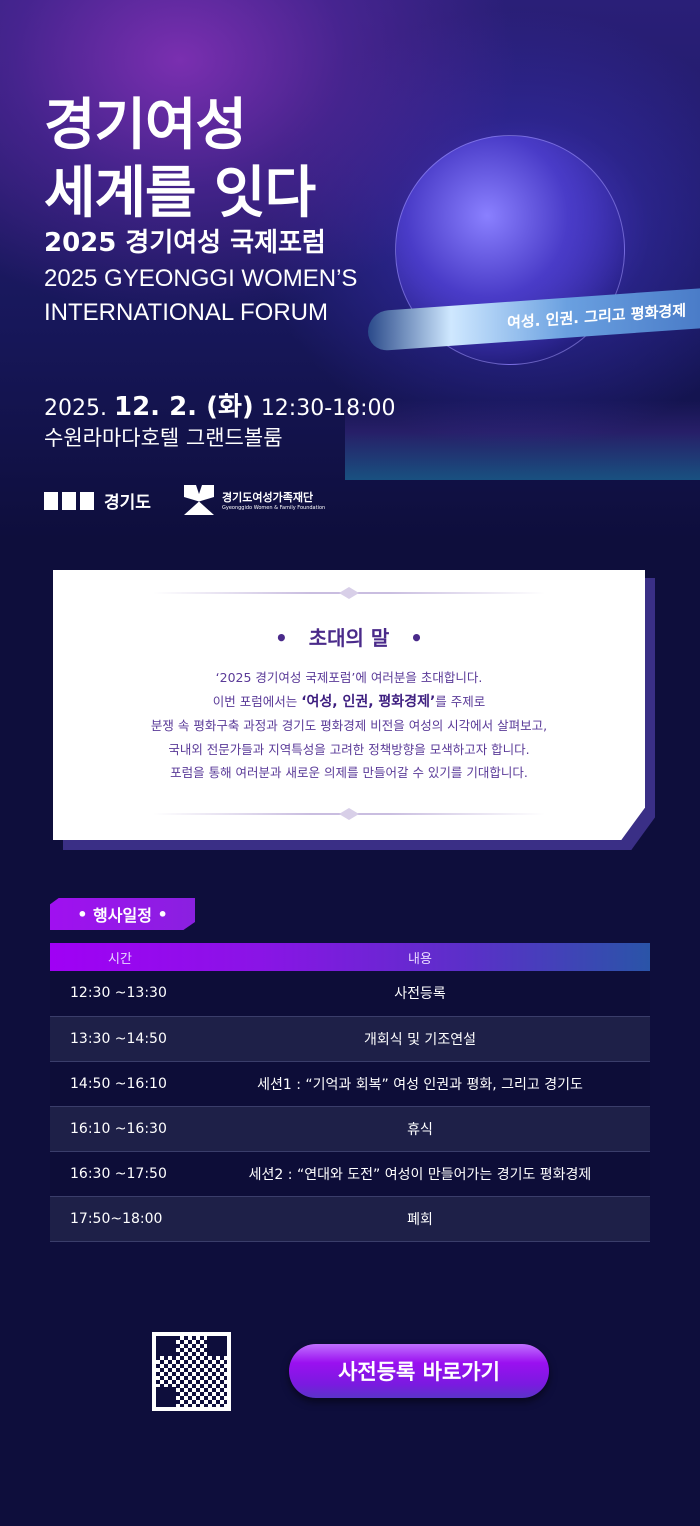  I want to click on english-line: 2025 GYEONGGI WOMEN’S, so click(201, 278).